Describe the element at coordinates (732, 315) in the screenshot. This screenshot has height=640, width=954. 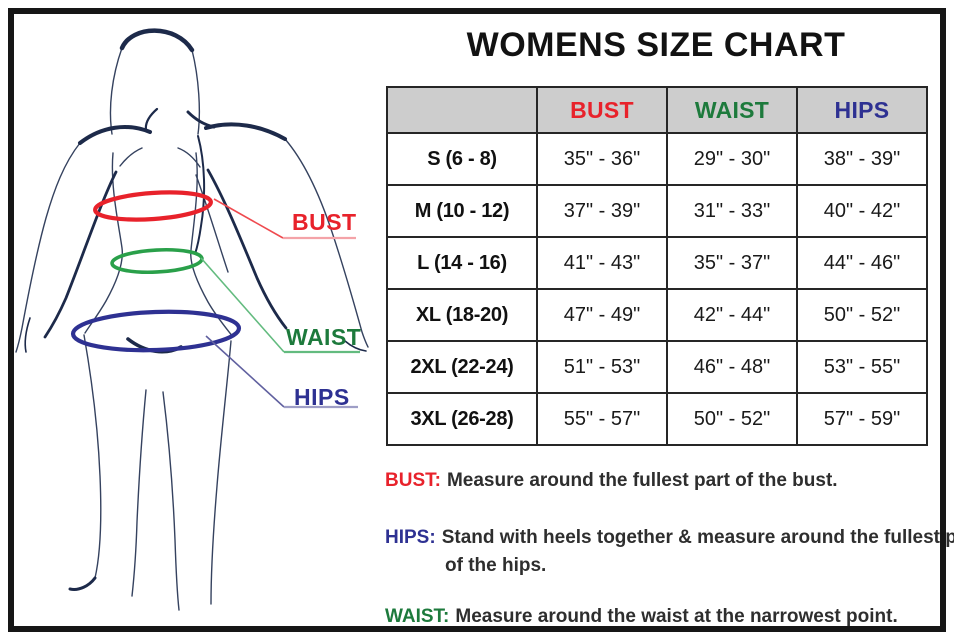
I see `waist-value: 42" - 44"` at that location.